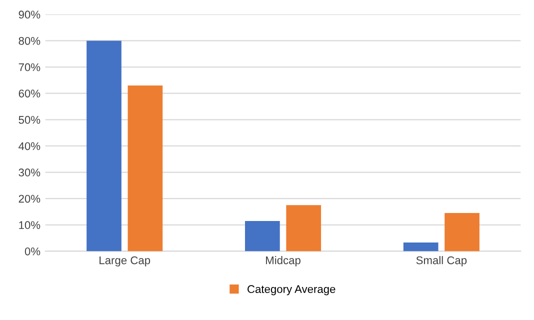  Describe the element at coordinates (283, 261) in the screenshot. I see `x-tick-label: Midcap` at that location.